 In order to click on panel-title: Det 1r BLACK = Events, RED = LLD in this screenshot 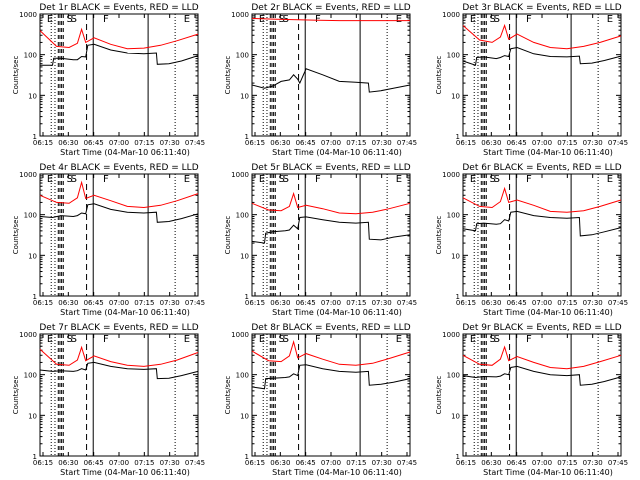, I will do `click(118, 8)`.